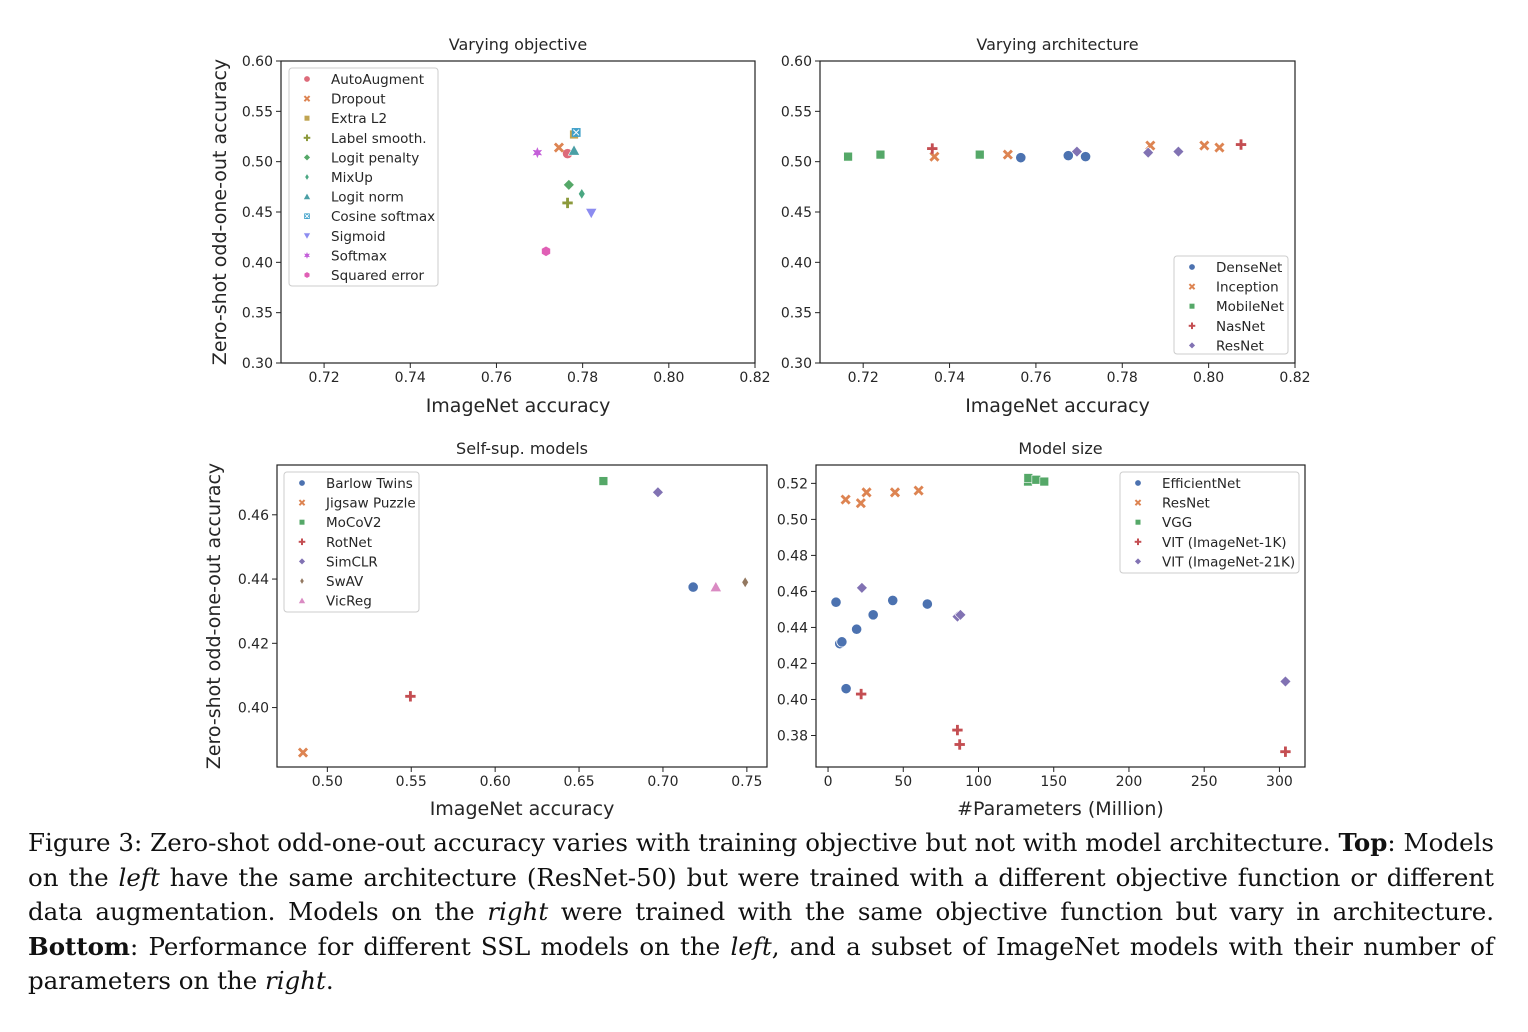 This screenshot has width=1528, height=1032. I want to click on panel-1-y-tick-label: 0.45, so click(257, 213).